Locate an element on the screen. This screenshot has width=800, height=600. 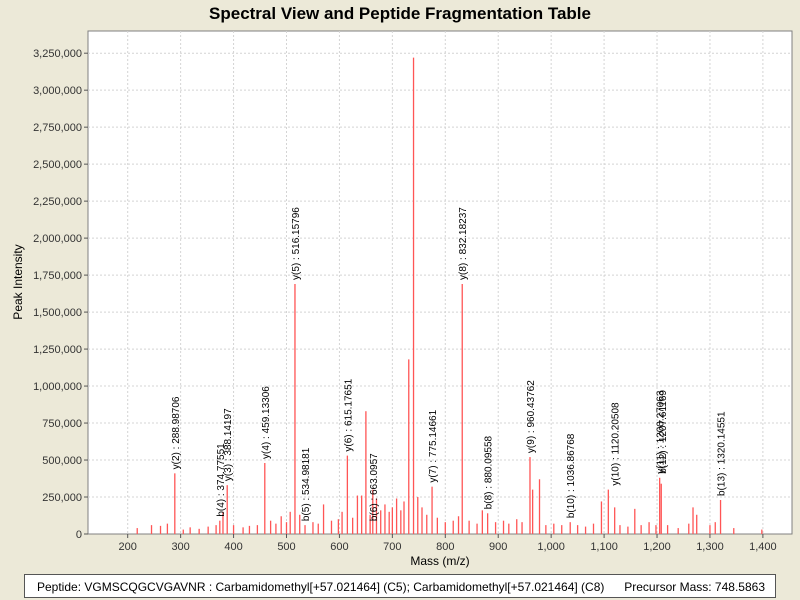
peak-annotation-label: b(5) : 534.98181 is located at coordinates (306, 484).